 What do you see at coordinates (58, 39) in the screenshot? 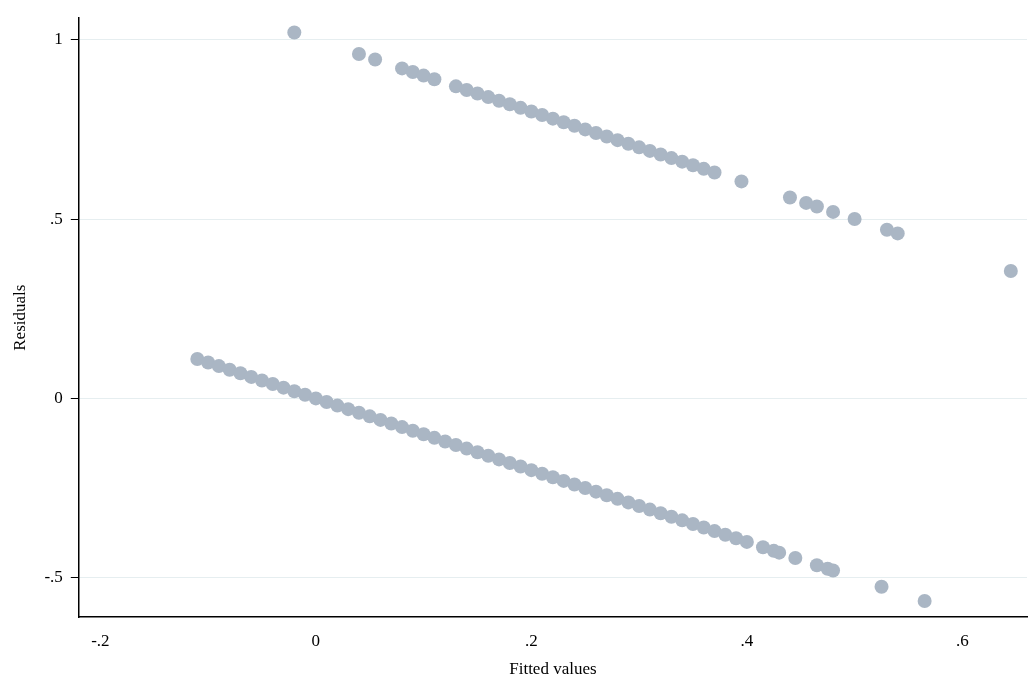
I see `y-tick-label: 1` at bounding box center [58, 39].